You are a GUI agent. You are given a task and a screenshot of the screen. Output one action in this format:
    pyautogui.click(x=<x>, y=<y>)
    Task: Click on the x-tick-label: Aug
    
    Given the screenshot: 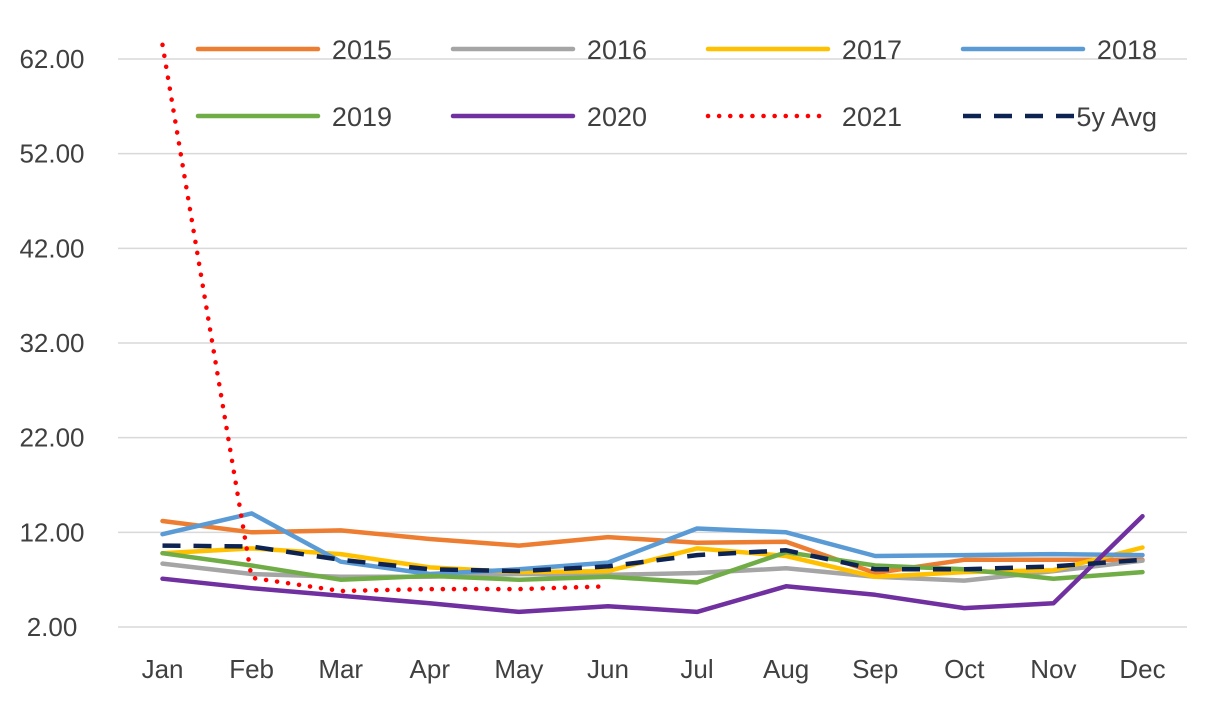 What is the action you would take?
    pyautogui.click(x=786, y=669)
    